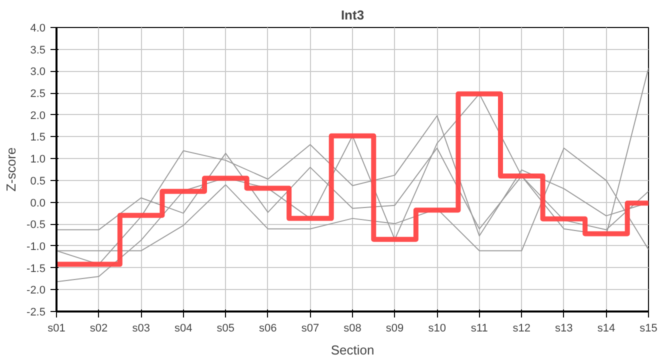  I want to click on y-tick-label: 3.5, so click(38, 50).